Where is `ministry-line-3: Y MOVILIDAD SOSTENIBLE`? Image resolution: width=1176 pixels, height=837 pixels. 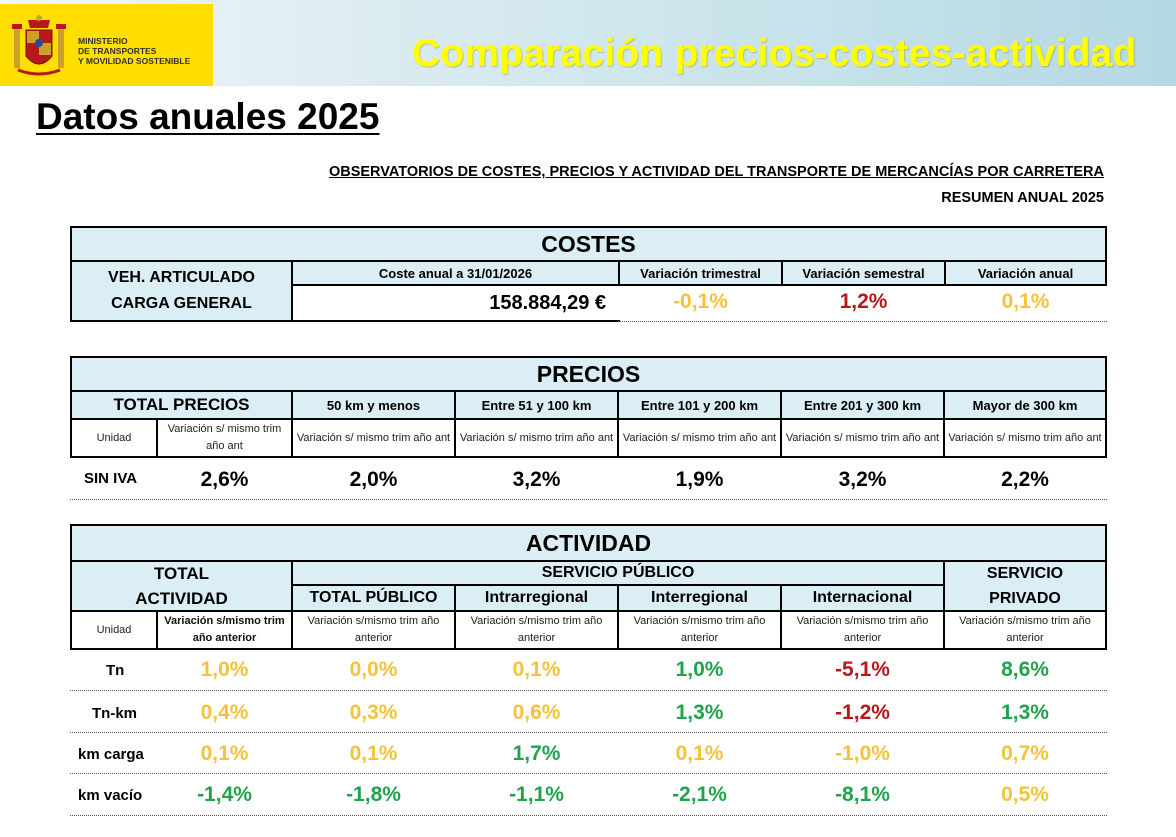 ministry-line-3: Y MOVILIDAD SOSTENIBLE is located at coordinates (134, 61).